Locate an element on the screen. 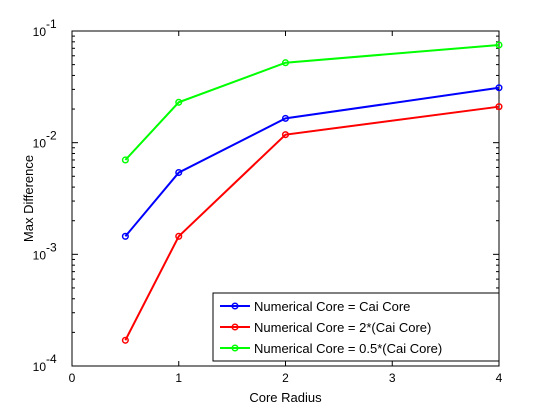  x-tick-label: 2 is located at coordinates (285, 378).